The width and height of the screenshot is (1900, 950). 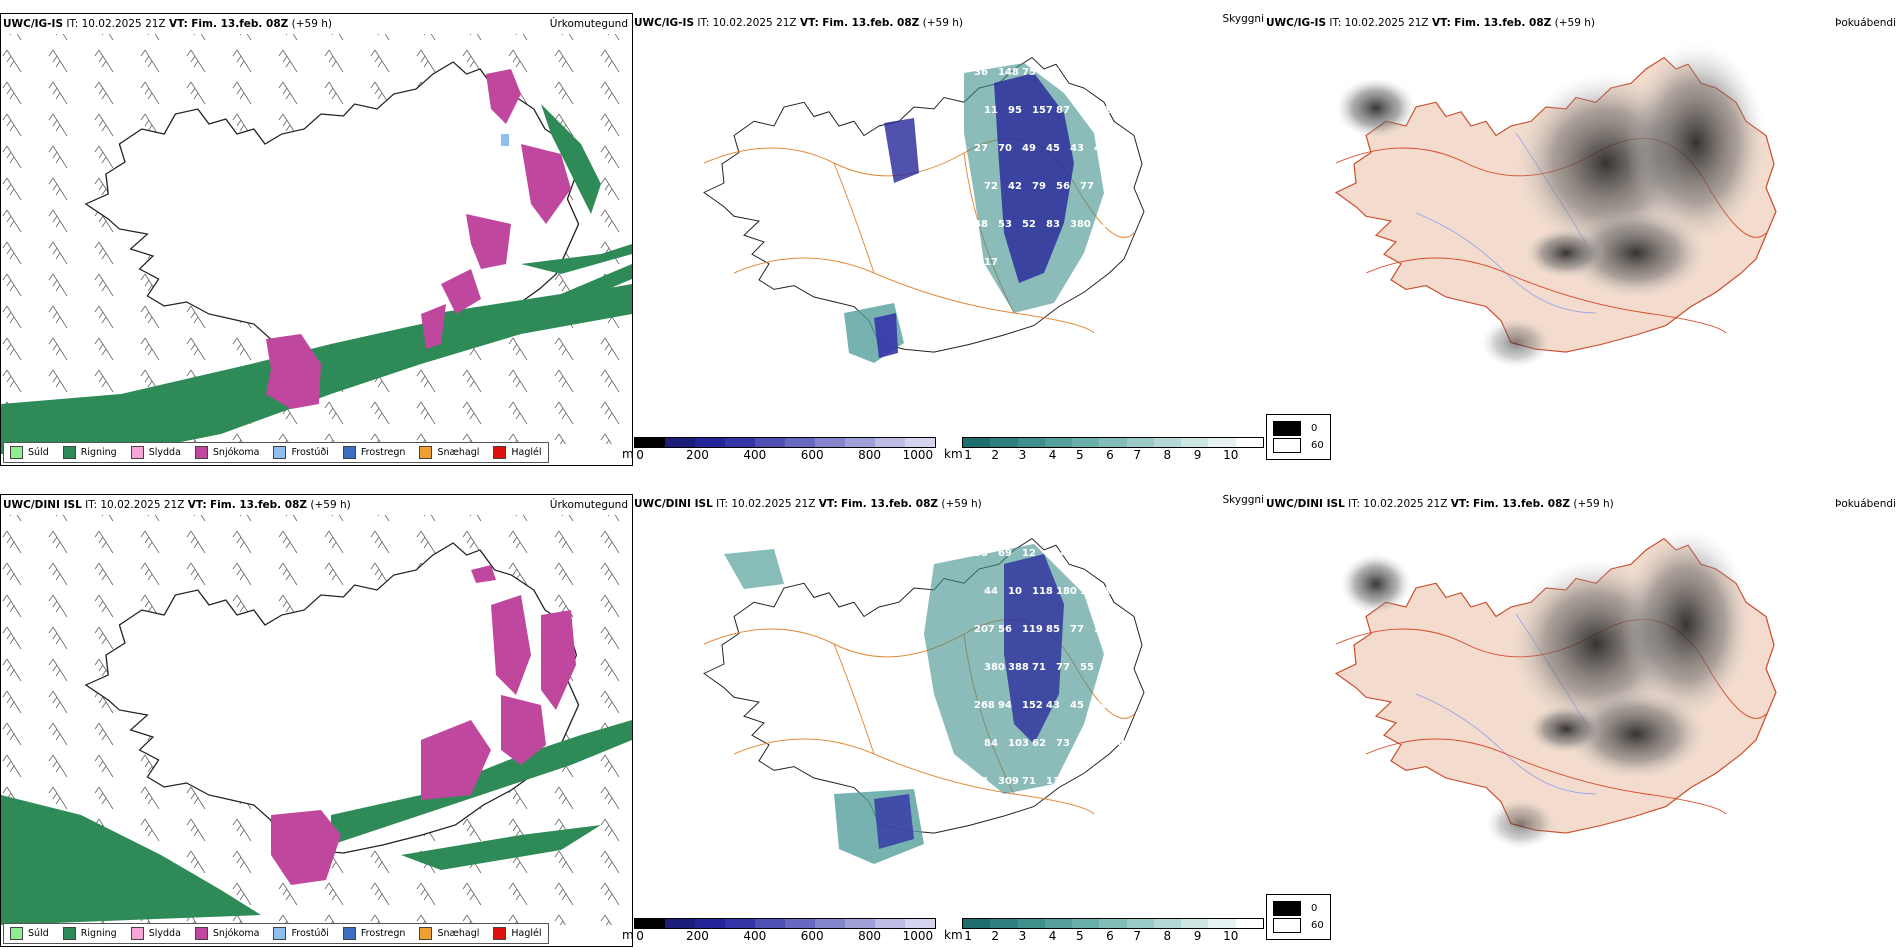 What do you see at coordinates (1087, 667) in the screenshot?
I see `visibility-value-label: 55` at bounding box center [1087, 667].